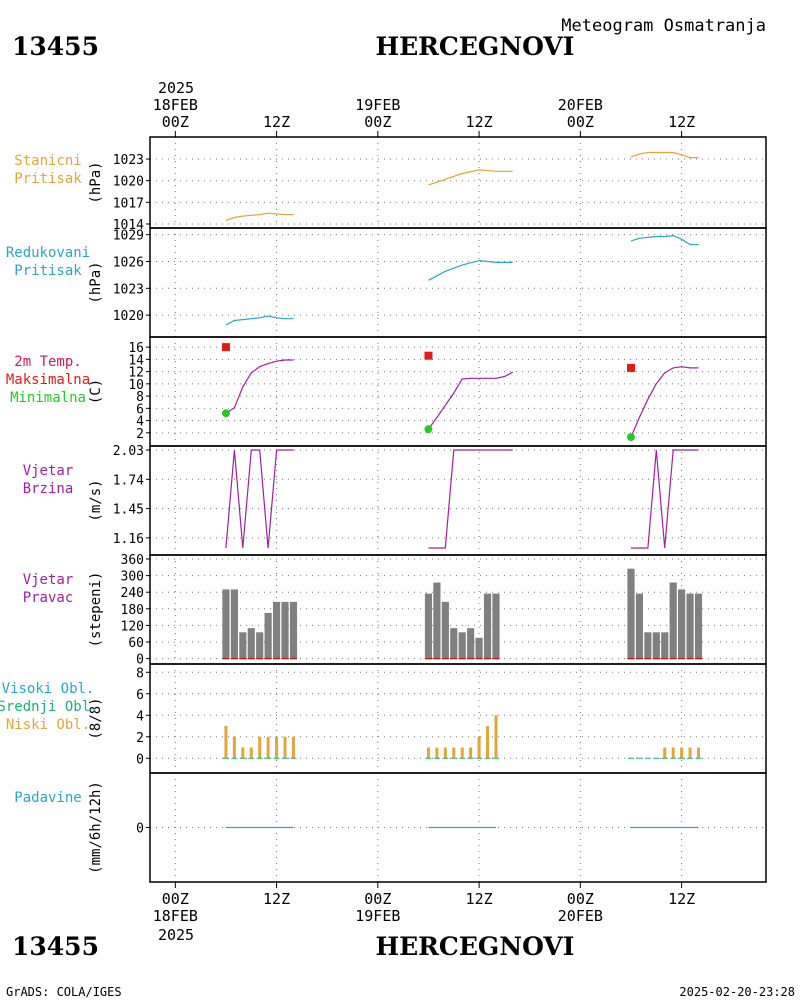 Image resolution: width=800 pixels, height=1004 pixels. I want to click on y-tick-label: 240, so click(132, 593).